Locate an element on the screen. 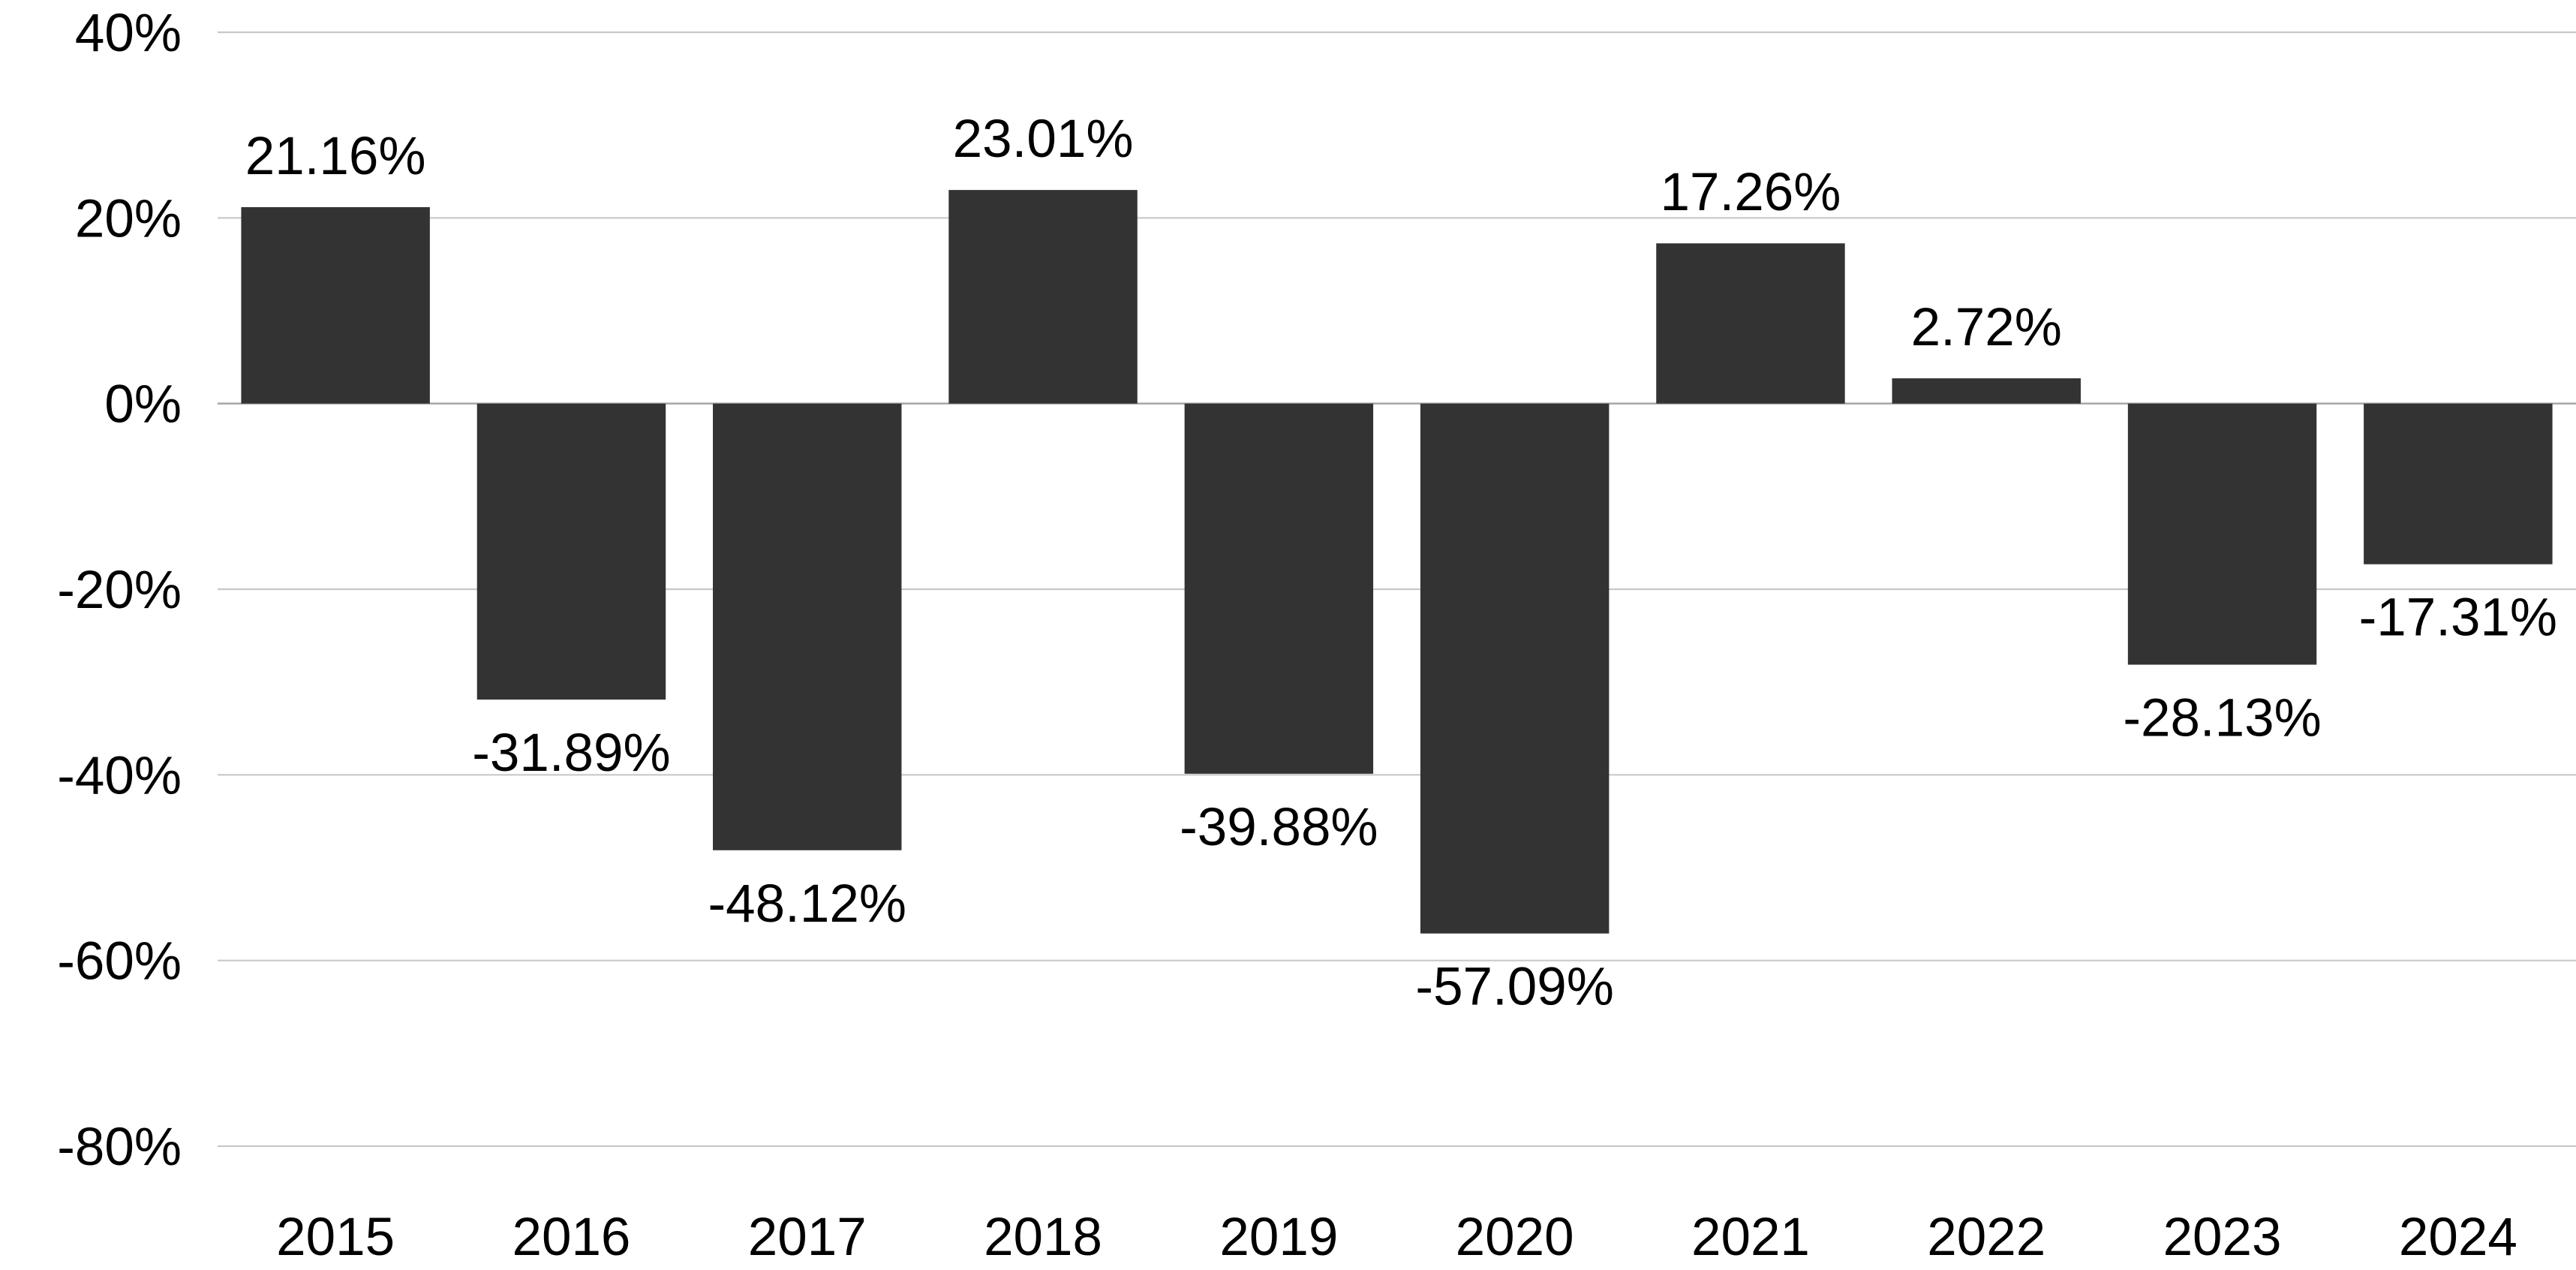 The image size is (2576, 1270). data-label: 23.01% is located at coordinates (1043, 139).